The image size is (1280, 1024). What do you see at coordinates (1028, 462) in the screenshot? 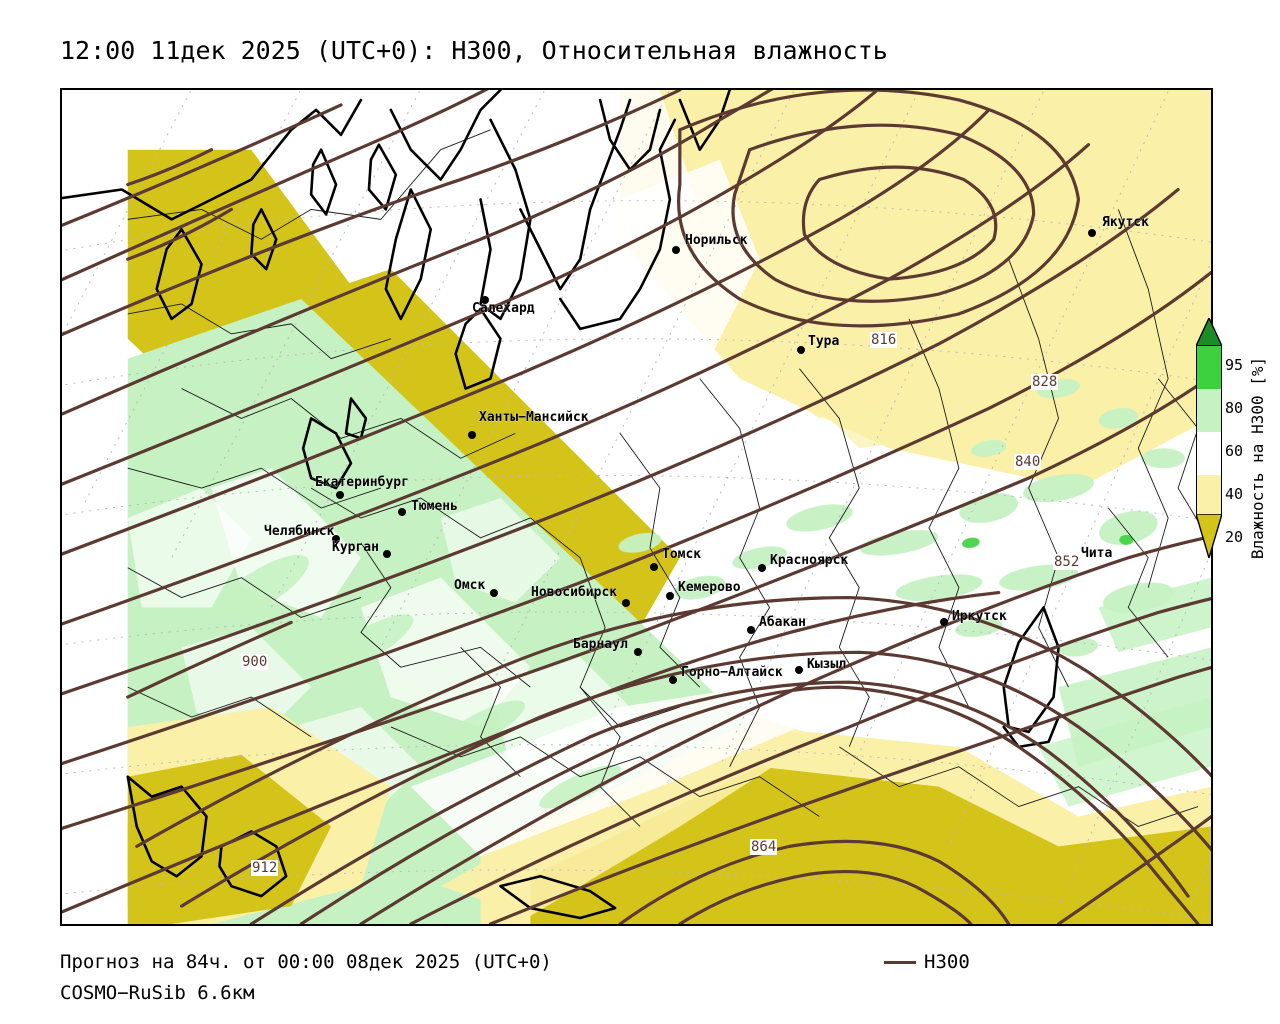
I see `contour-value-label: 840` at bounding box center [1028, 462].